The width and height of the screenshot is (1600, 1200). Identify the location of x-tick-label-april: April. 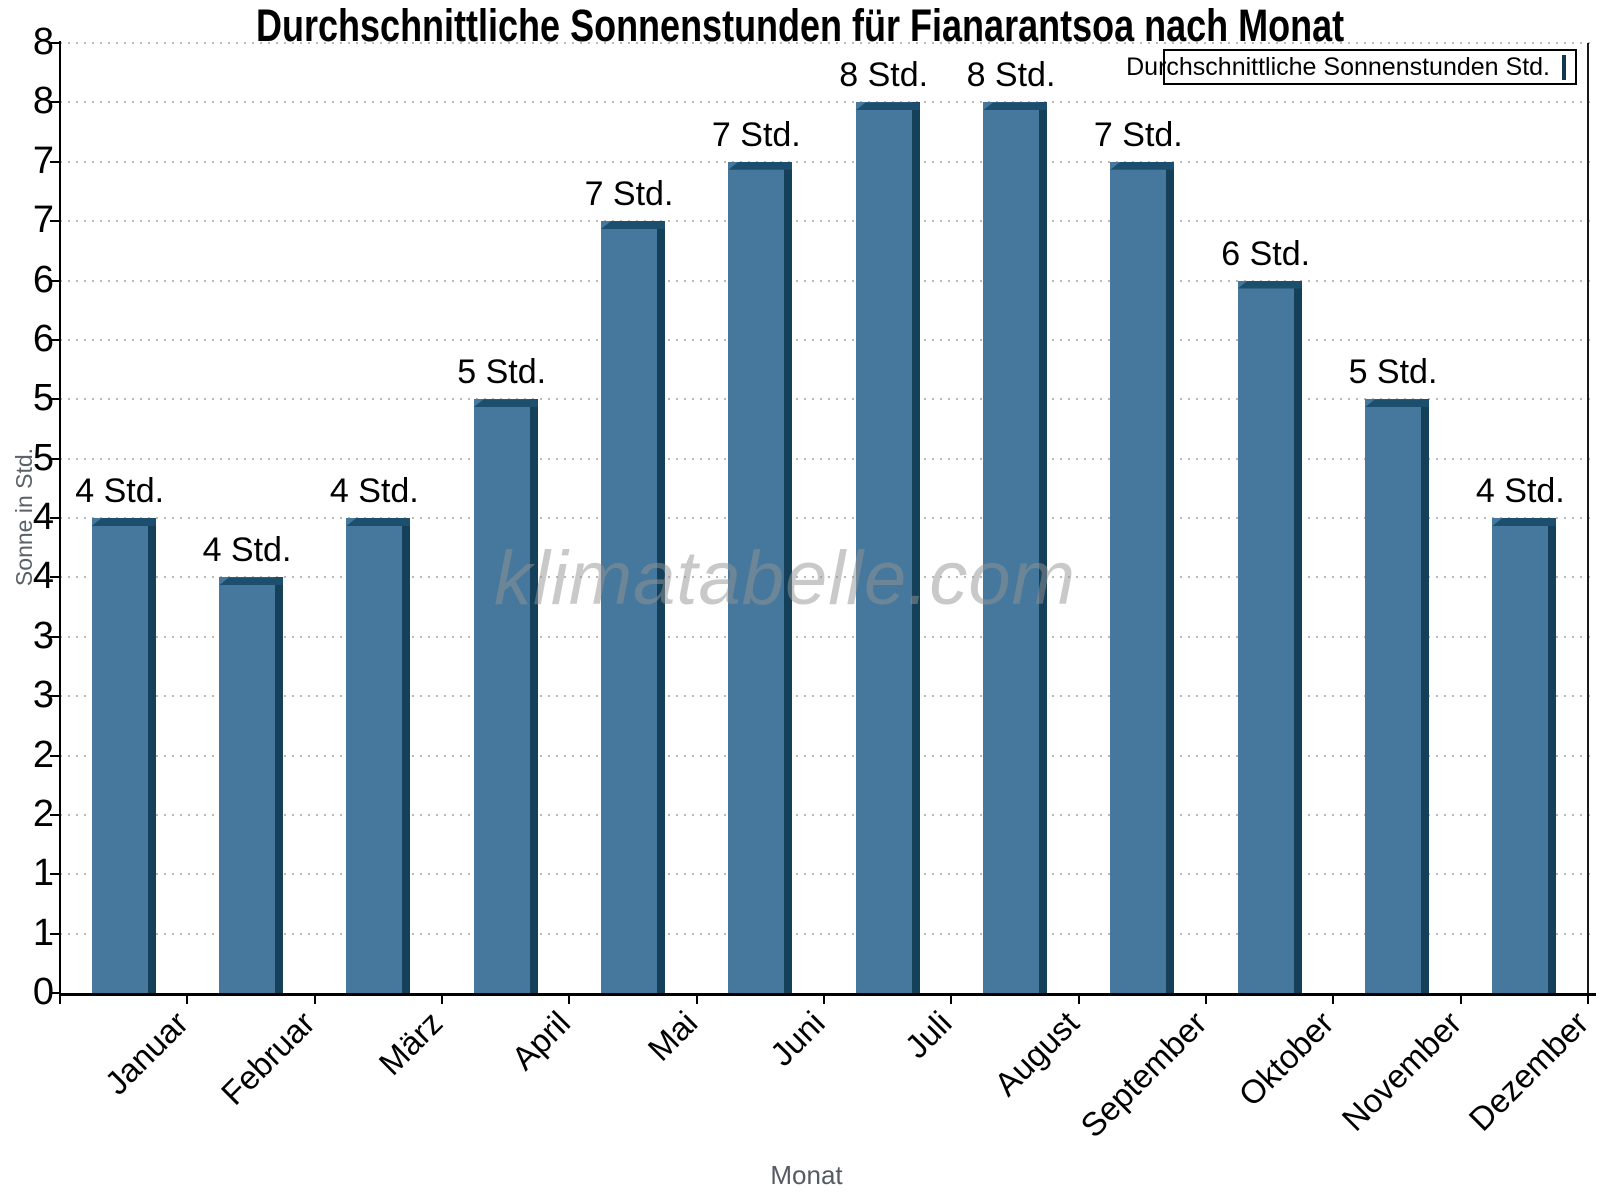
(540, 1040).